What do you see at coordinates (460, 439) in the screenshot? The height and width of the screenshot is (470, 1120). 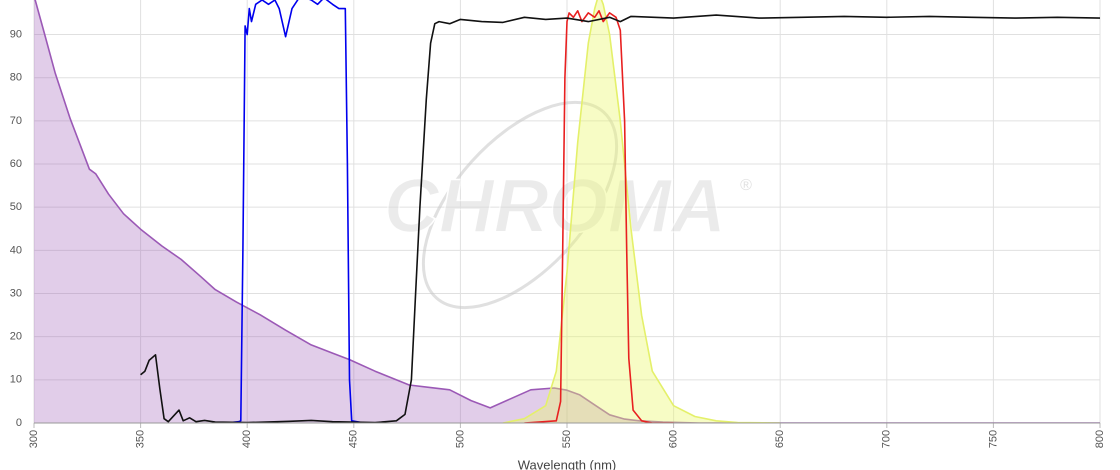 I see `x-tick-label: 500` at bounding box center [460, 439].